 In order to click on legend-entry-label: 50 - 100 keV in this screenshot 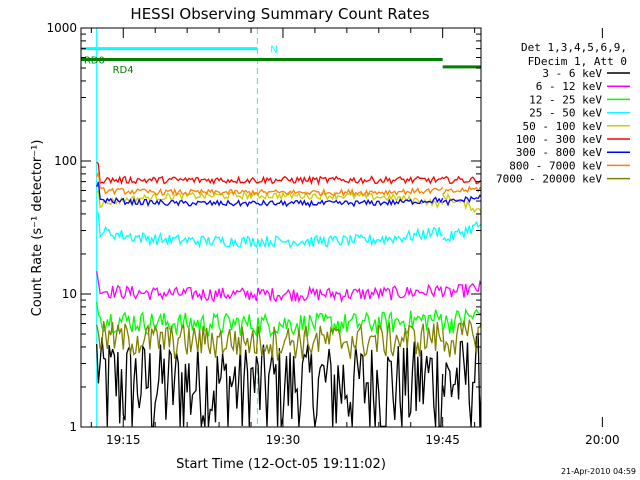, I will do `click(563, 126)`.